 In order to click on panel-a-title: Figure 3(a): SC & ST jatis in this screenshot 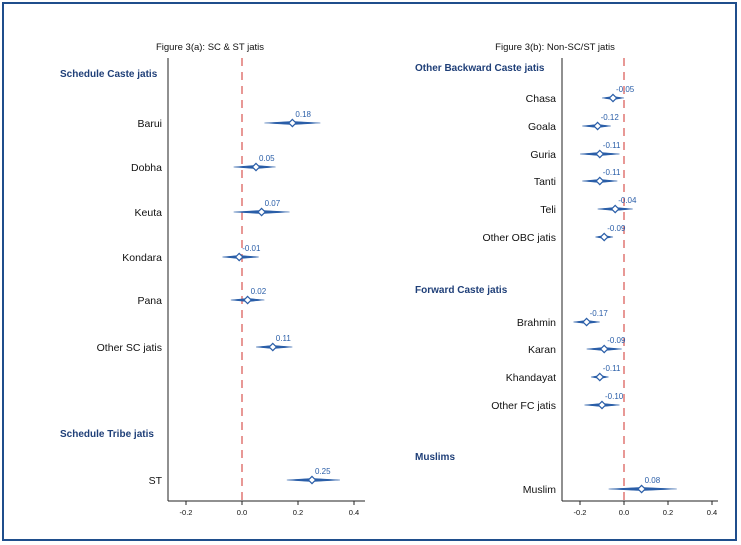, I will do `click(210, 47)`.